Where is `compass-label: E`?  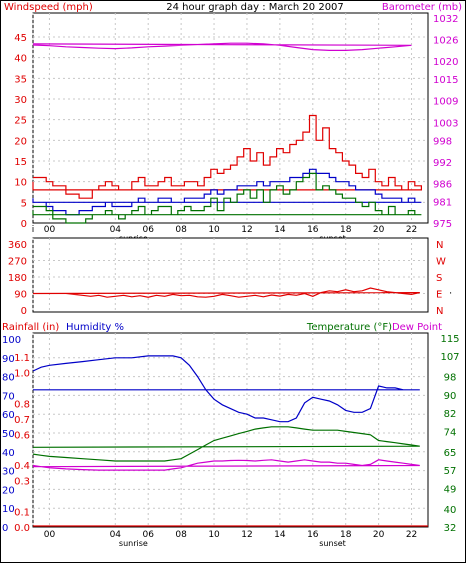
compass-label: E is located at coordinates (439, 295).